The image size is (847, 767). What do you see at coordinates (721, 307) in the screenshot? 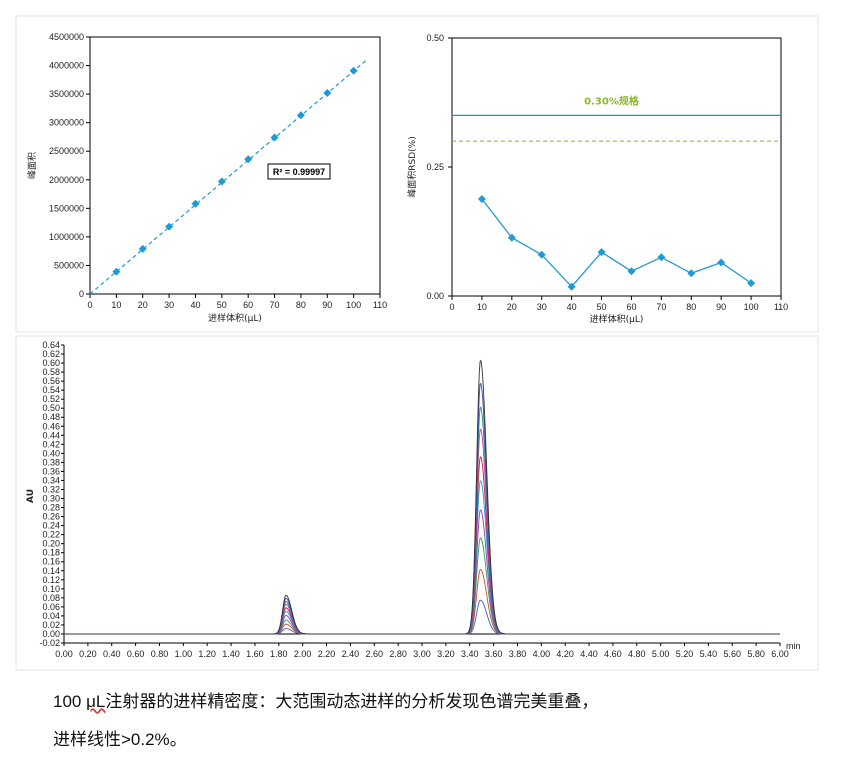
I see `x-tick-label: 90` at bounding box center [721, 307].